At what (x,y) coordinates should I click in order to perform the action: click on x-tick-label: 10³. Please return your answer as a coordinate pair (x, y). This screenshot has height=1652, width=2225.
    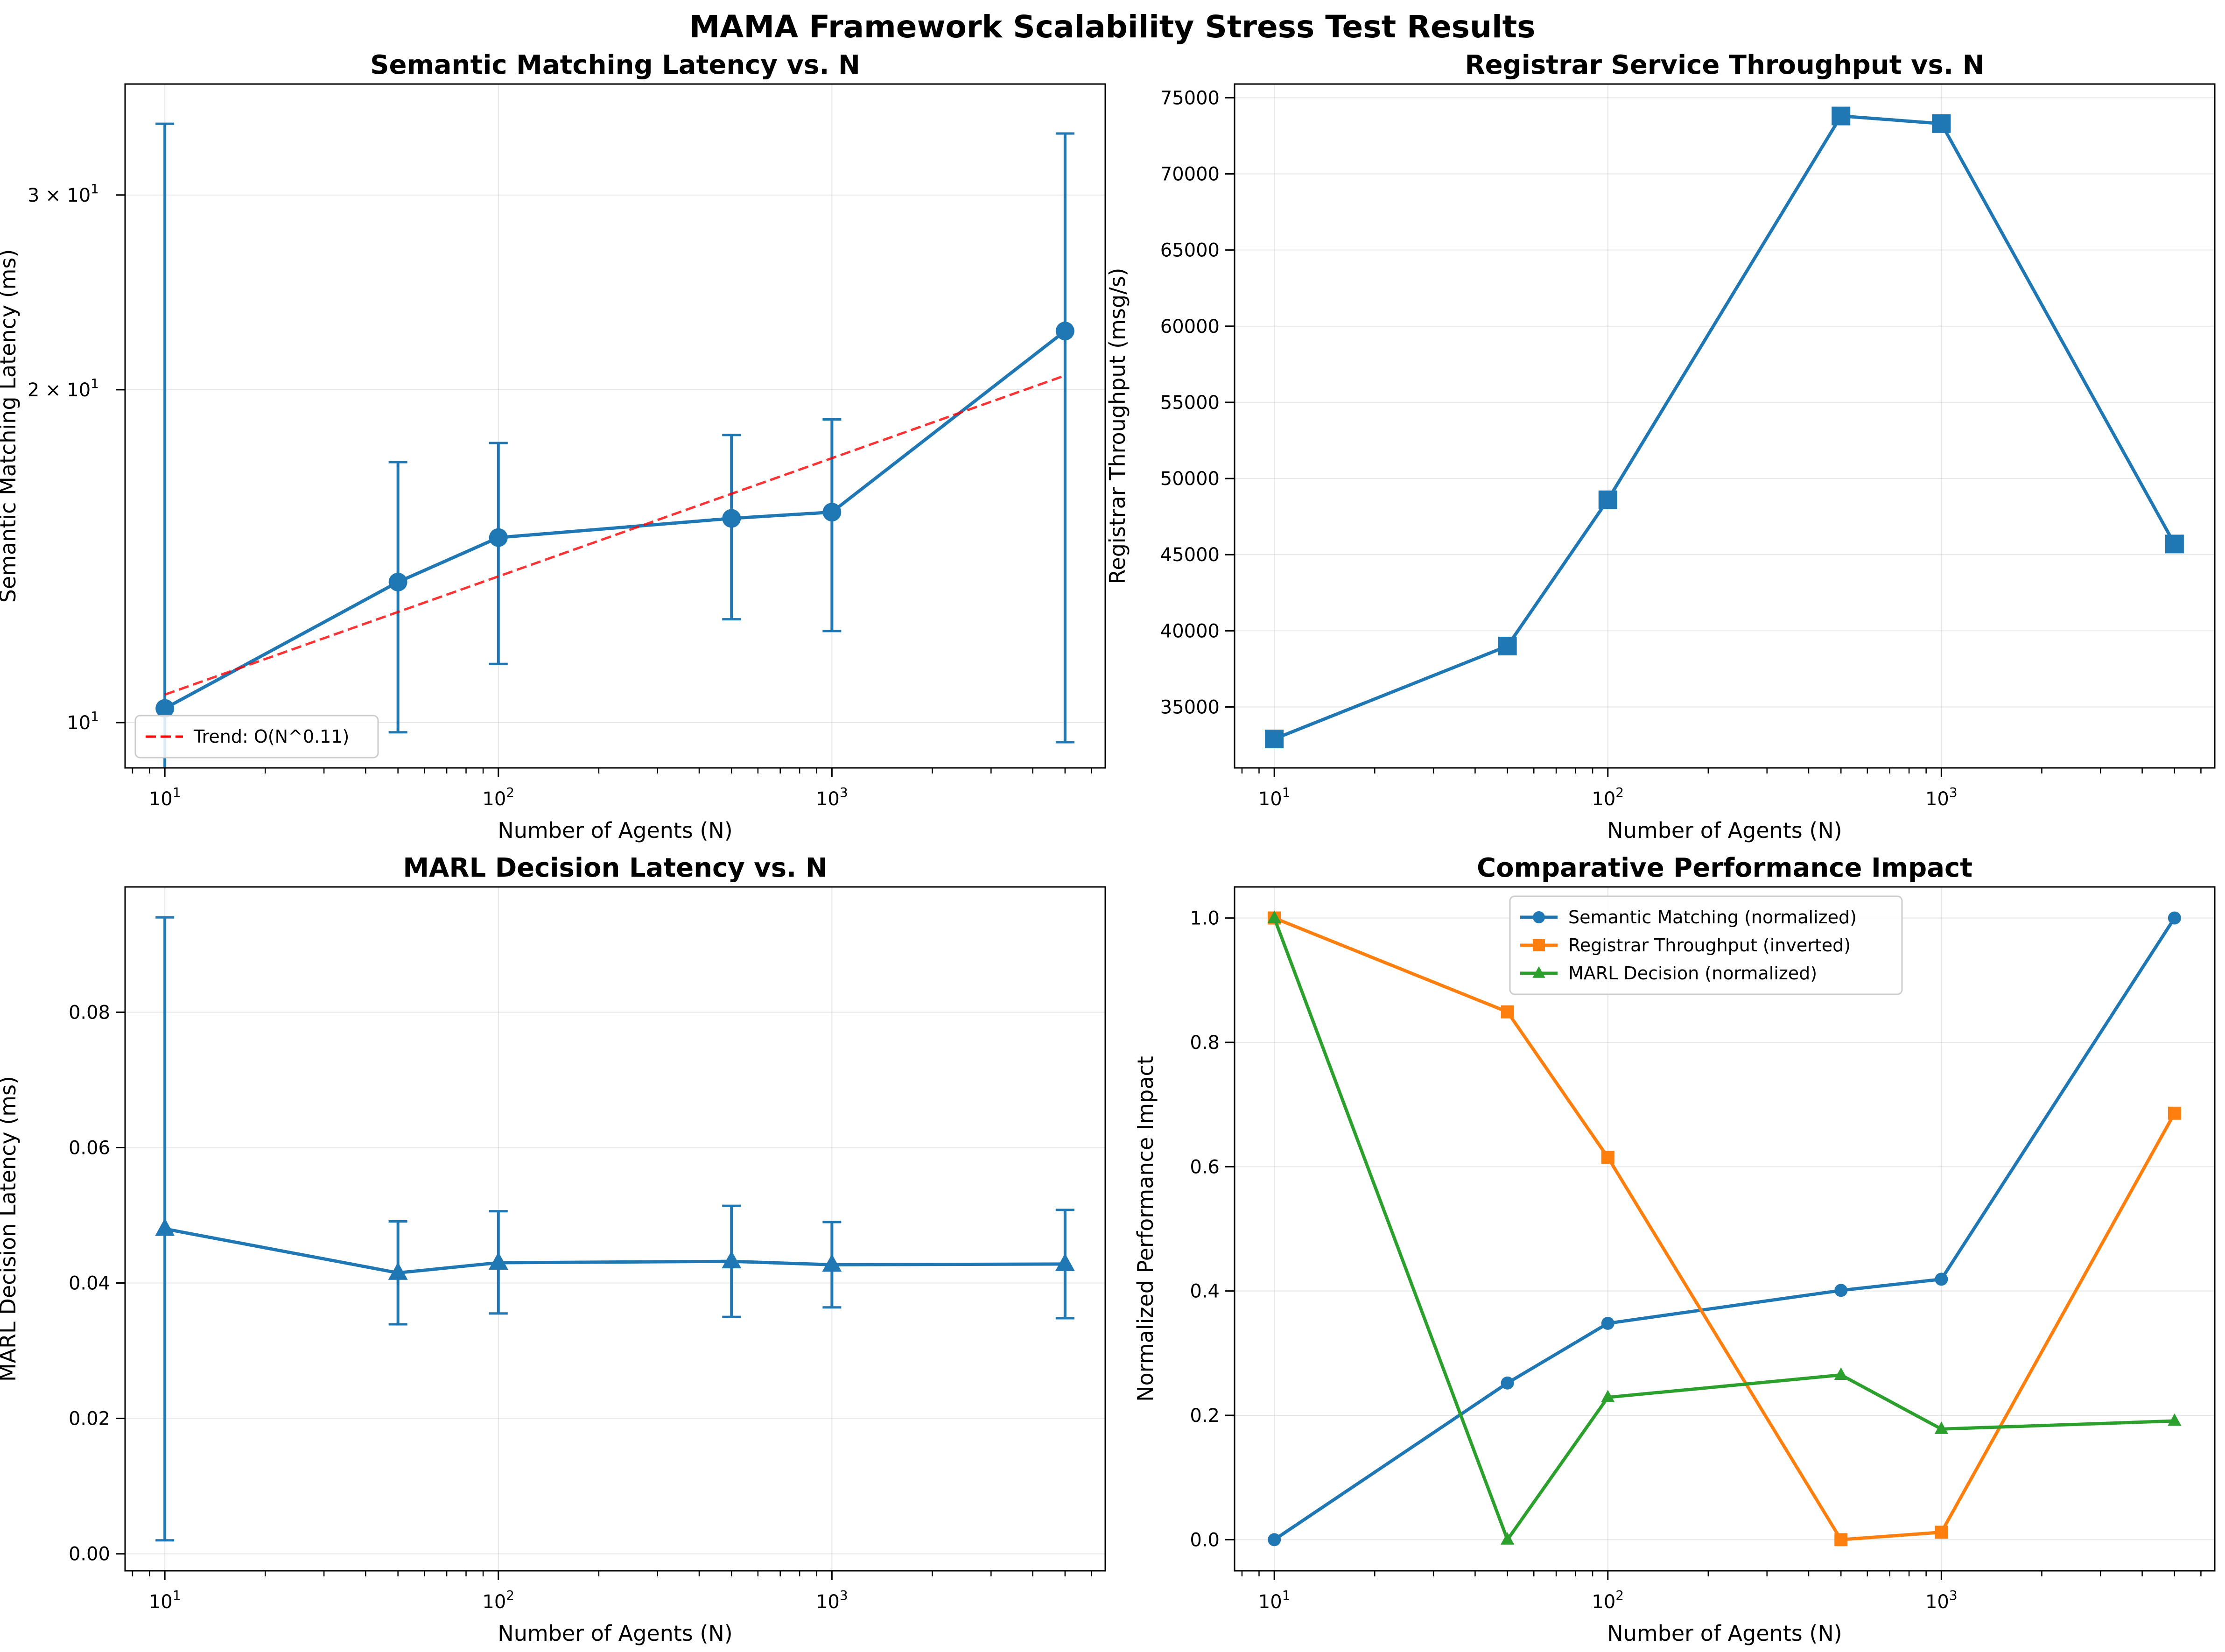
    Looking at the image, I should click on (832, 1600).